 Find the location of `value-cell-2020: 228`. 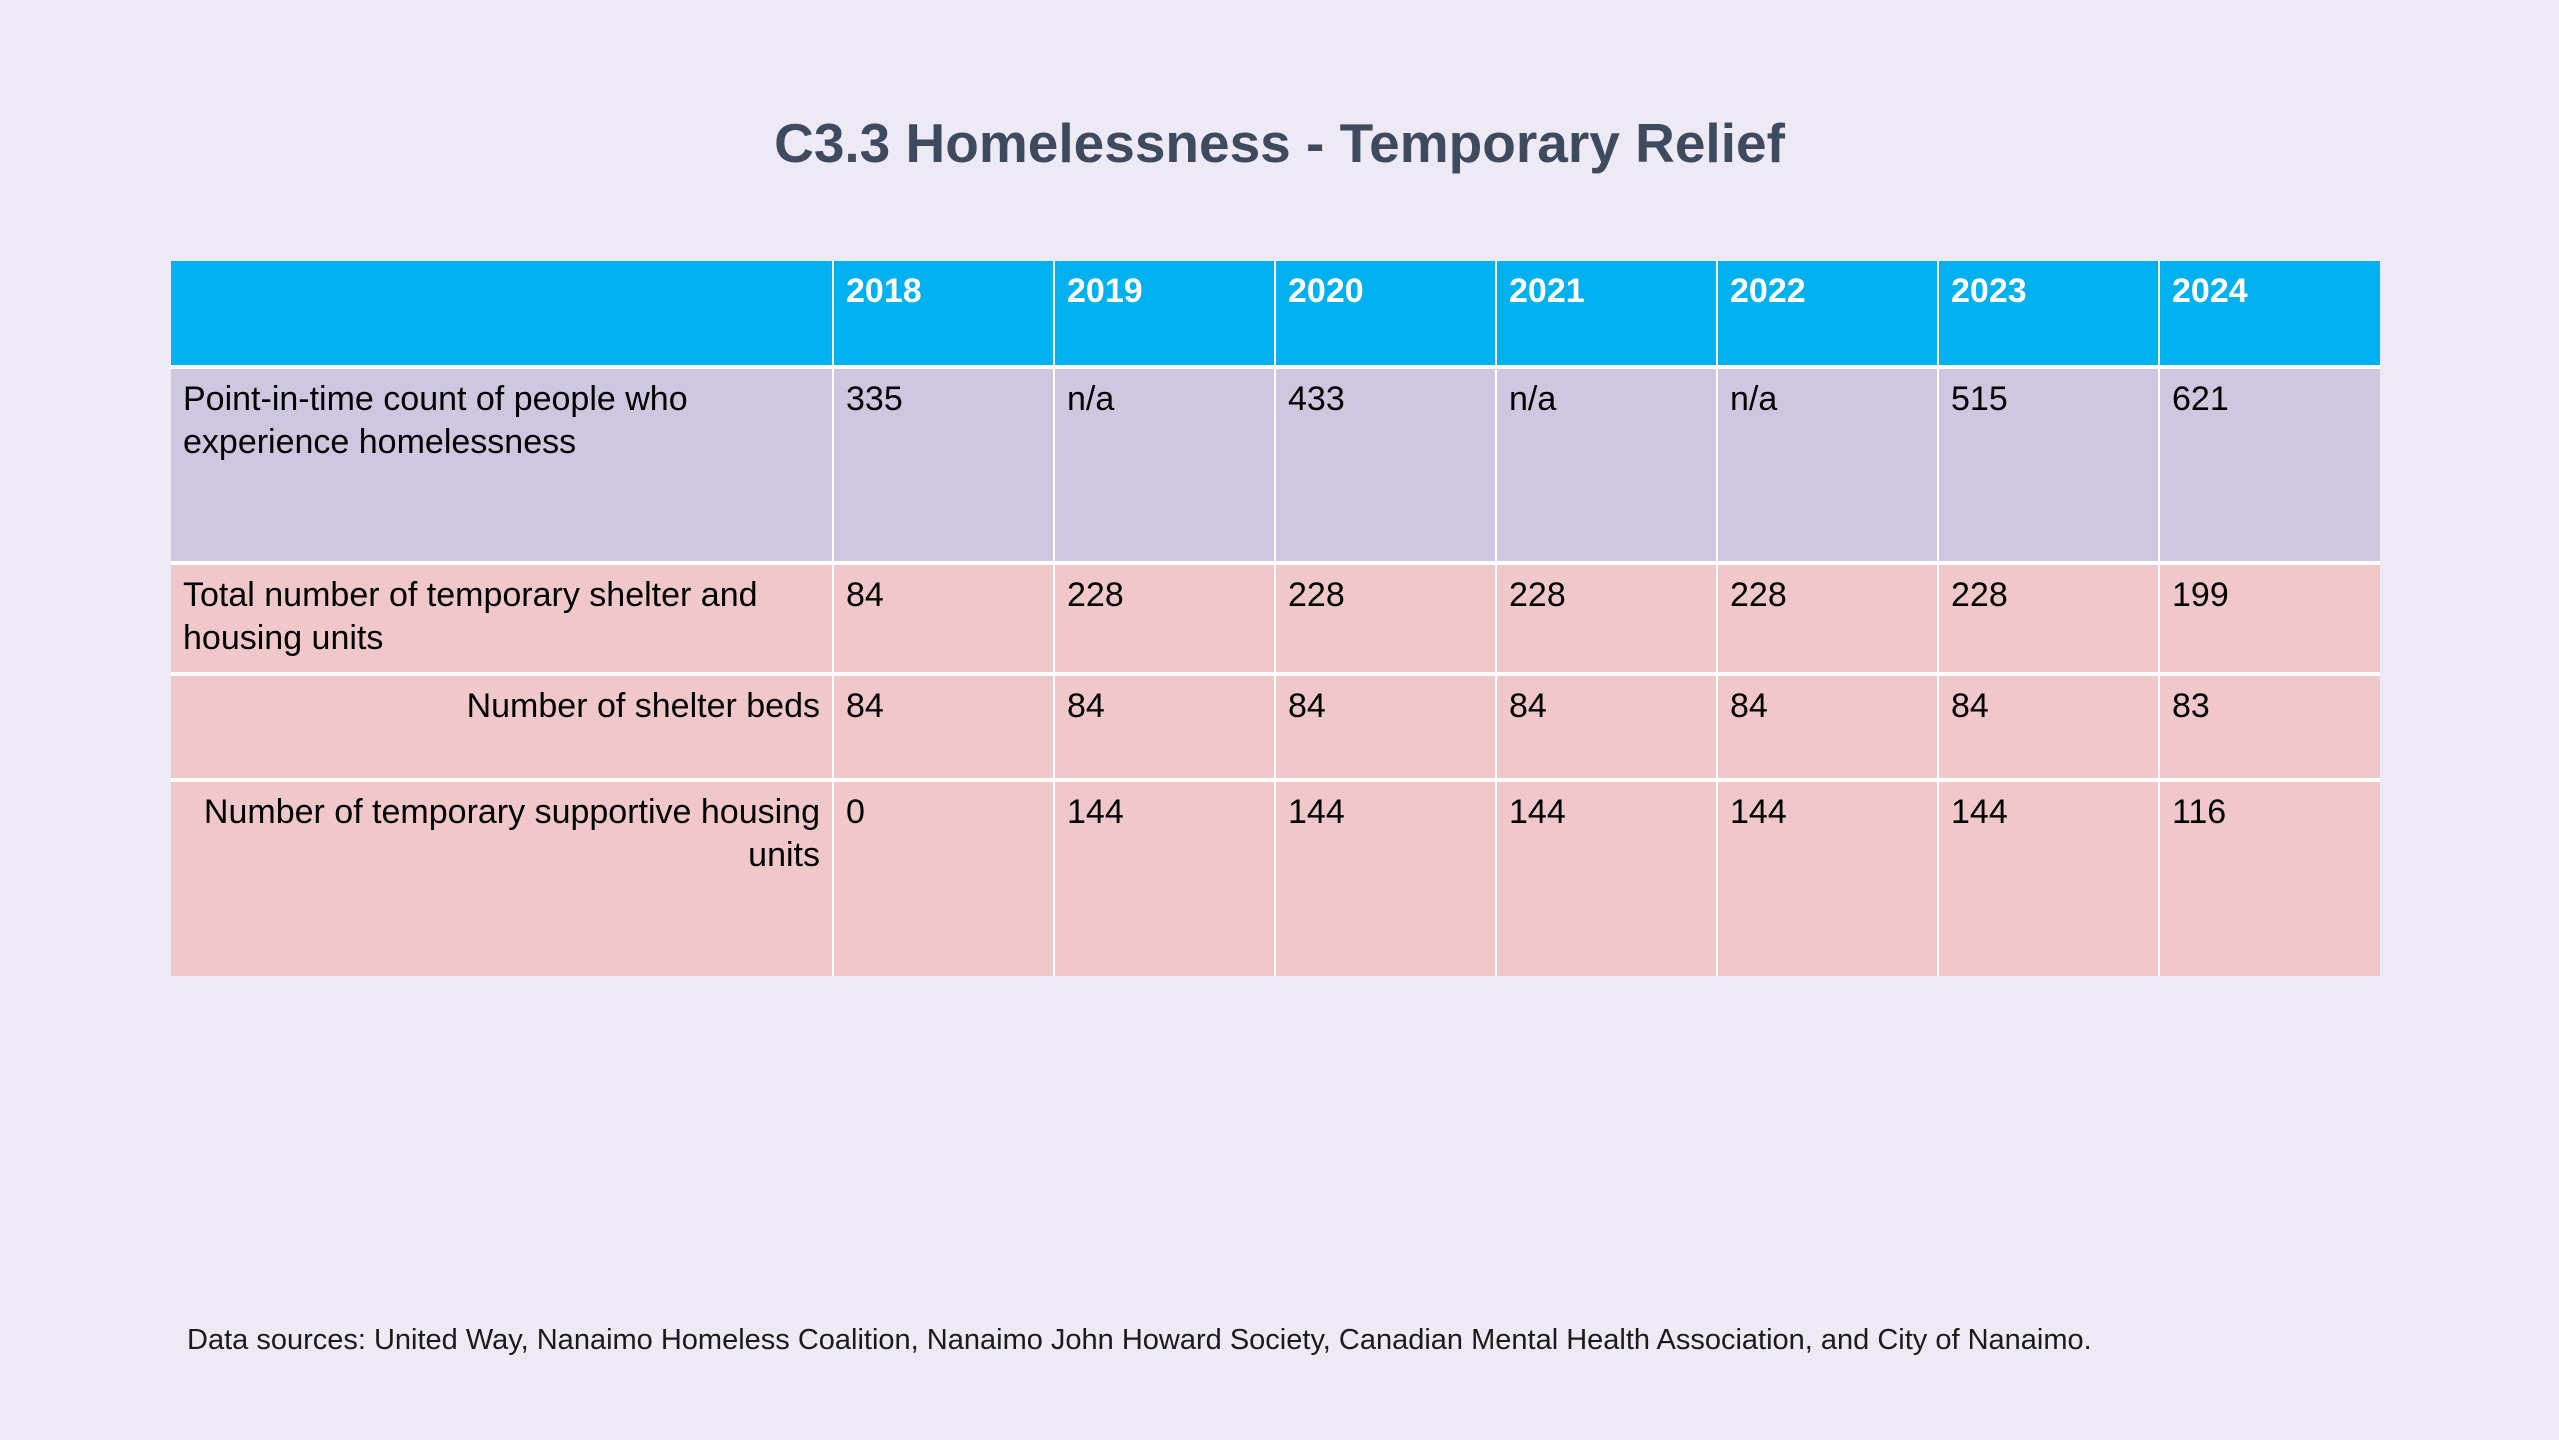

value-cell-2020: 228 is located at coordinates (1386, 618).